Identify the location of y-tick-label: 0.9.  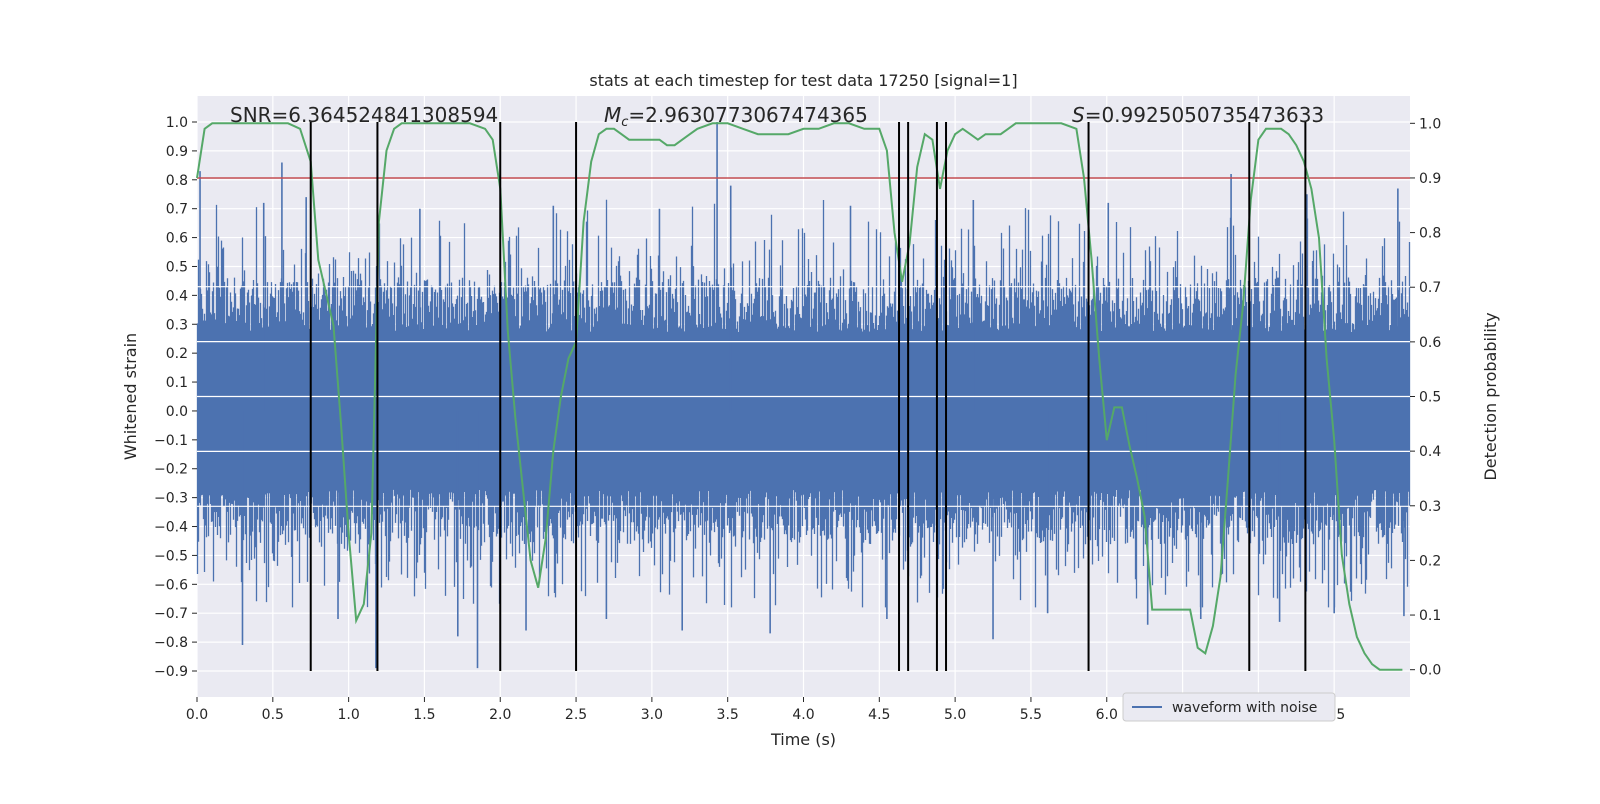
(177, 152).